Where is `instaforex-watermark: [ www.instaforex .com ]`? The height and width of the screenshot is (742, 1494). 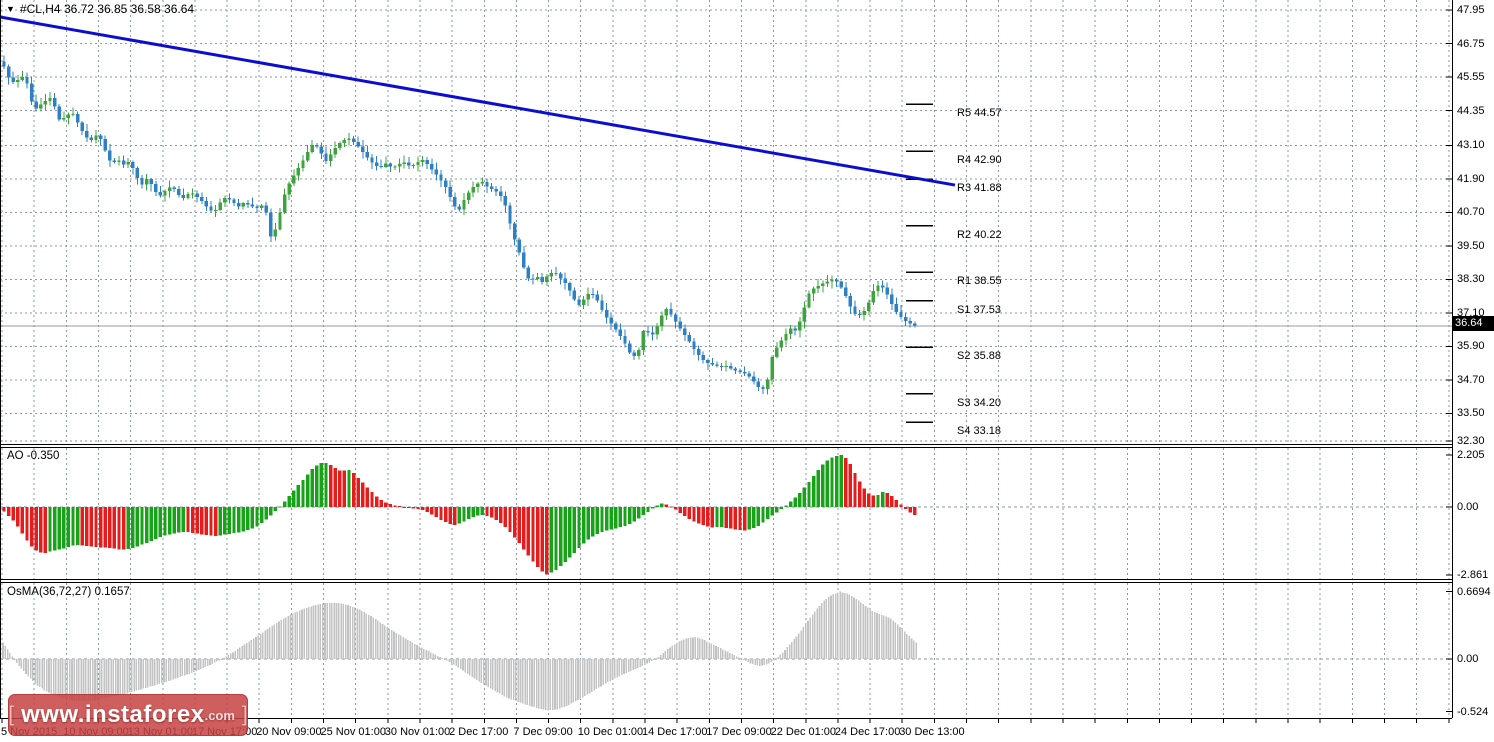
instaforex-watermark: [ www.instaforex .com ] is located at coordinates (128, 715).